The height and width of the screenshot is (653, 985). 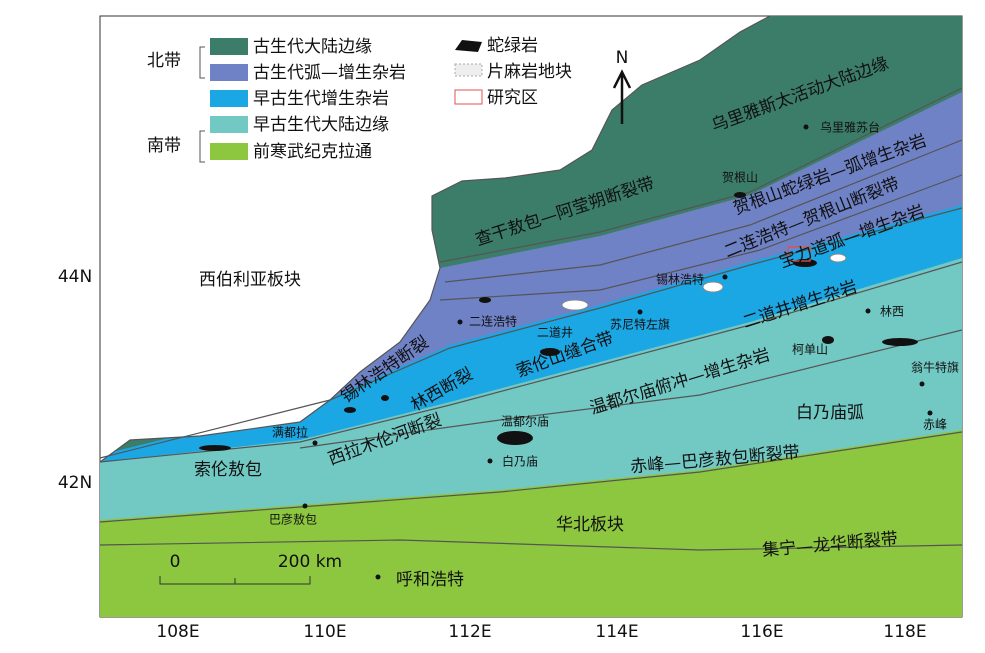 I want to click on map-label: 呼和浩特, so click(x=430, y=580).